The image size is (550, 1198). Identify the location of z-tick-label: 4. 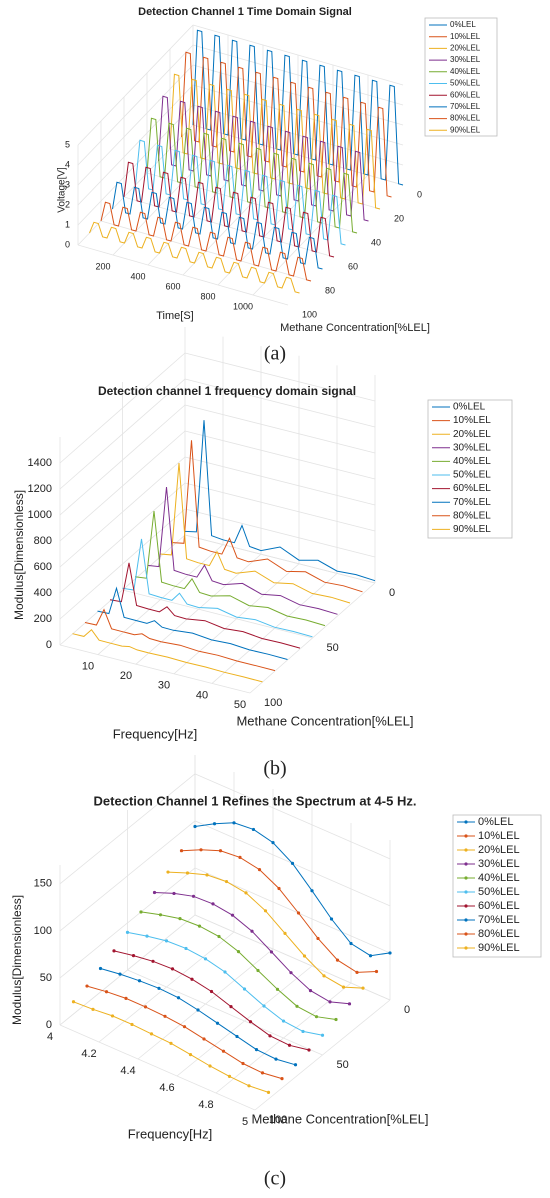
(67, 164).